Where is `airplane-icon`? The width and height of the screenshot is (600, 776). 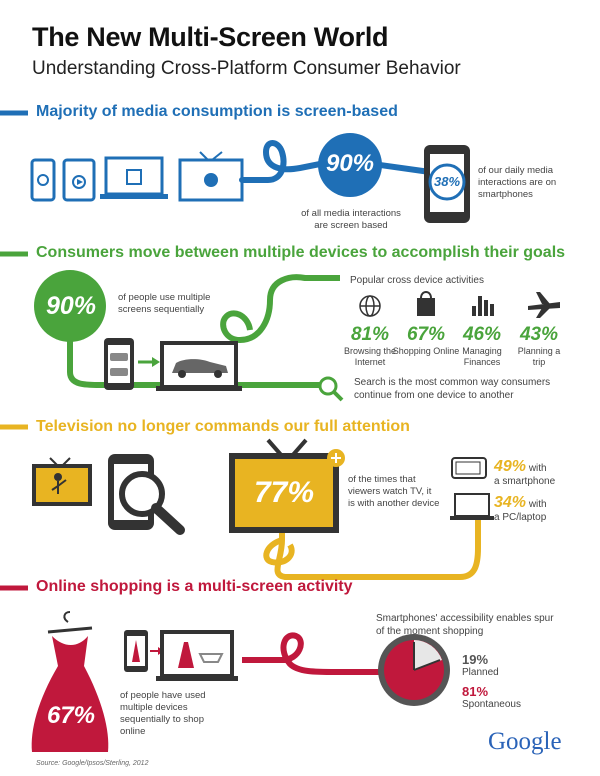 airplane-icon is located at coordinates (544, 305).